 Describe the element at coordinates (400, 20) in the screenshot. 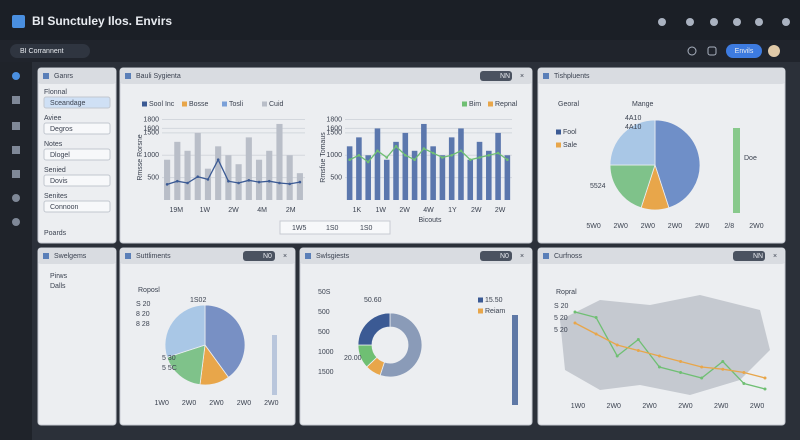

I see `title-bar` at that location.